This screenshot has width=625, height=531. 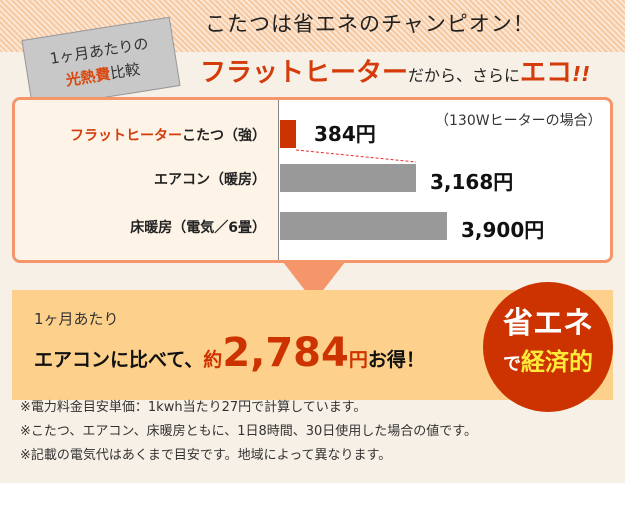 I want to click on label-panel, so click(x=147, y=180).